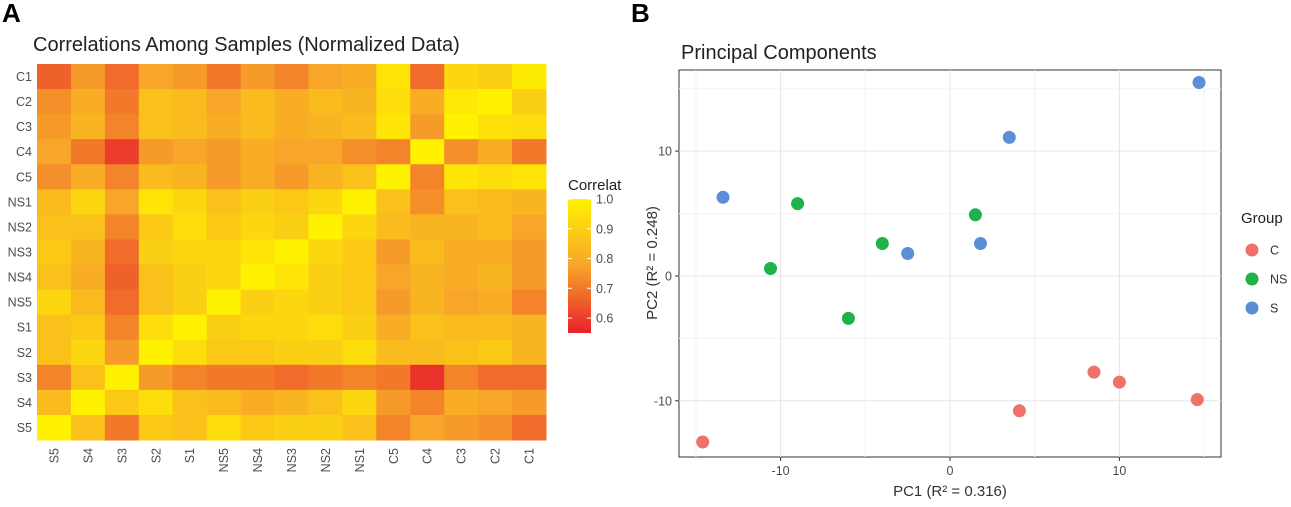 This screenshot has width=1291, height=507. I want to click on heatmap-cell-S1-S1, so click(190, 327).